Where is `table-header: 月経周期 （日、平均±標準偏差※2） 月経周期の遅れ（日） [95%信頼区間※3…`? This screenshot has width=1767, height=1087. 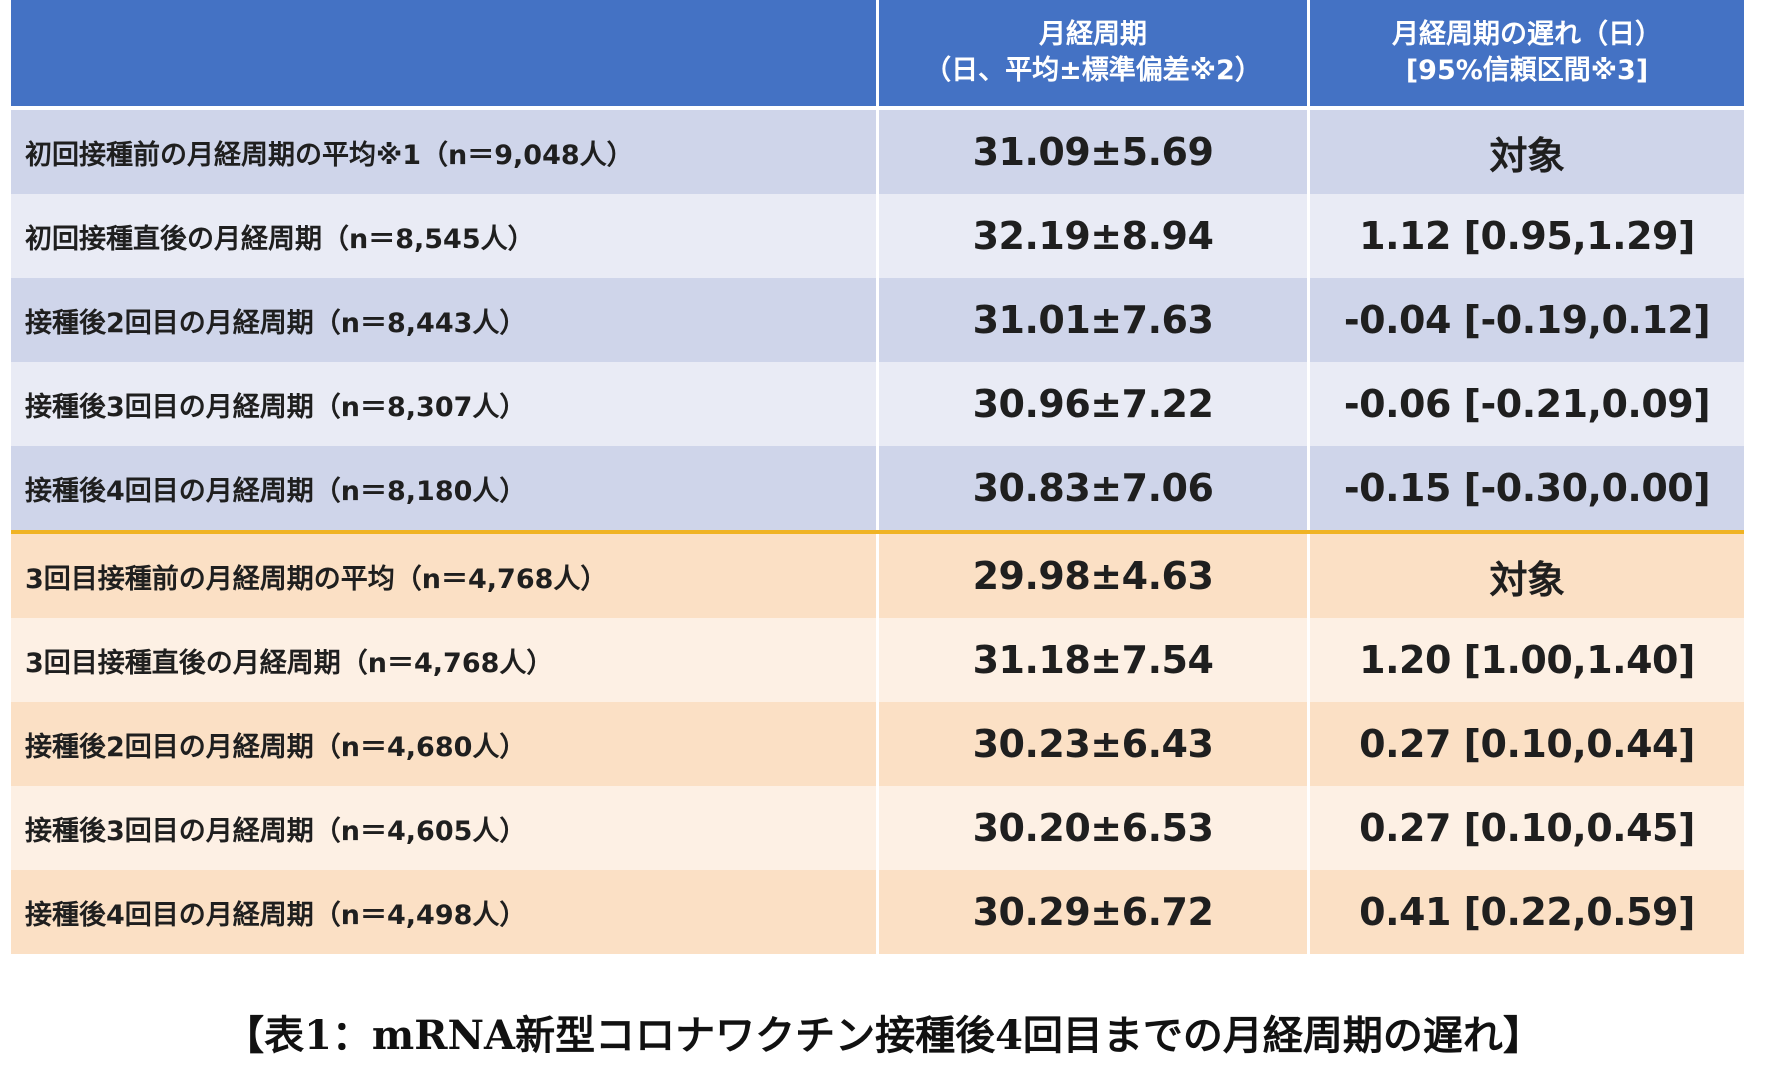
table-header: 月経周期 （日、平均±標準偏差※2） 月経周期の遅れ（日） [95%信頼区間※3… is located at coordinates (877, 53).